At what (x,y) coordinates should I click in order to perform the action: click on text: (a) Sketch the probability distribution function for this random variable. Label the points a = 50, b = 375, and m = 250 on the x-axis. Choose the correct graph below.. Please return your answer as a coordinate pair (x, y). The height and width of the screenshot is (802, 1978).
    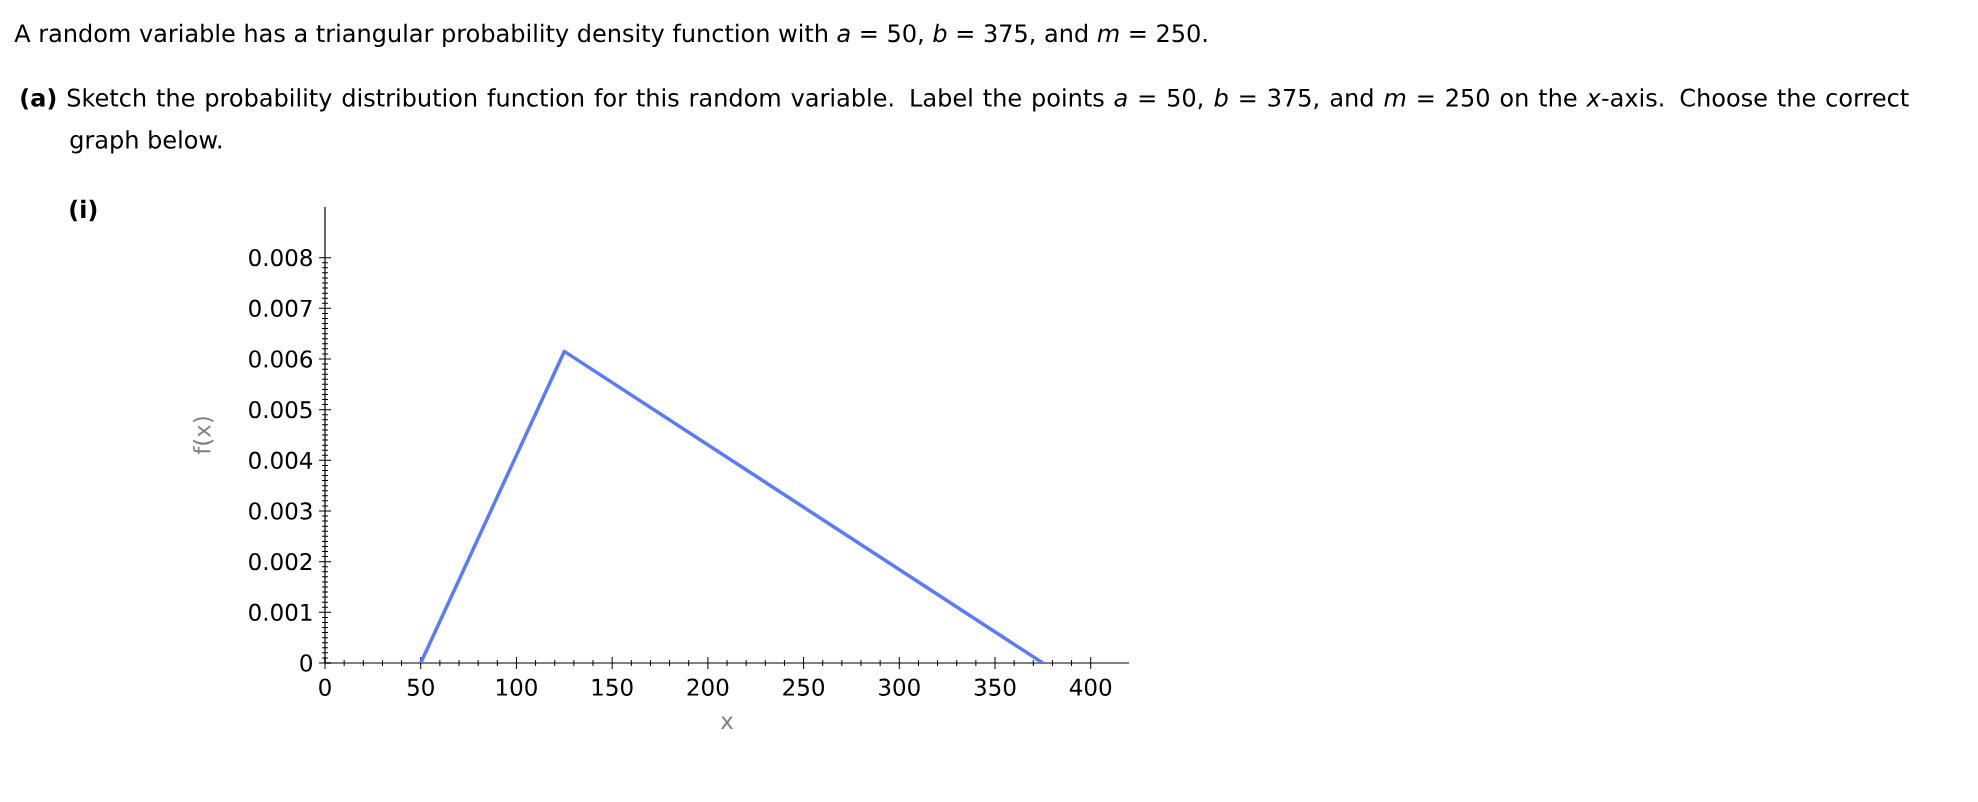
    Looking at the image, I should click on (965, 121).